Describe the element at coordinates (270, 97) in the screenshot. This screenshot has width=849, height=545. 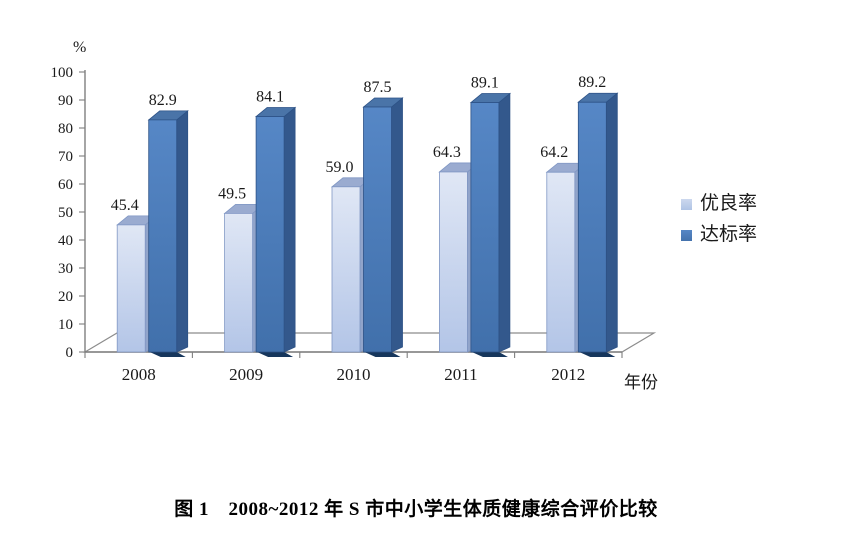
I see `value-label-standard-rate: 84.1` at that location.